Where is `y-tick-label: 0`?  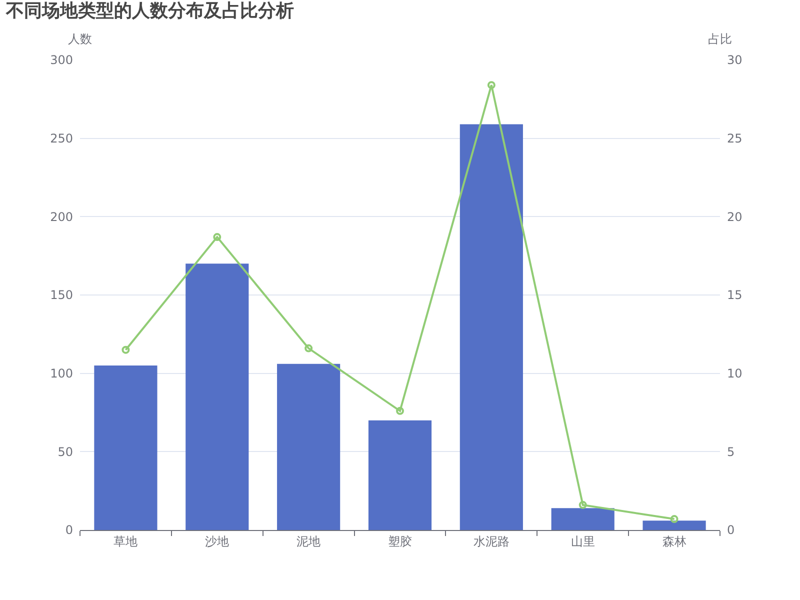
y-tick-label: 0 is located at coordinates (69, 530).